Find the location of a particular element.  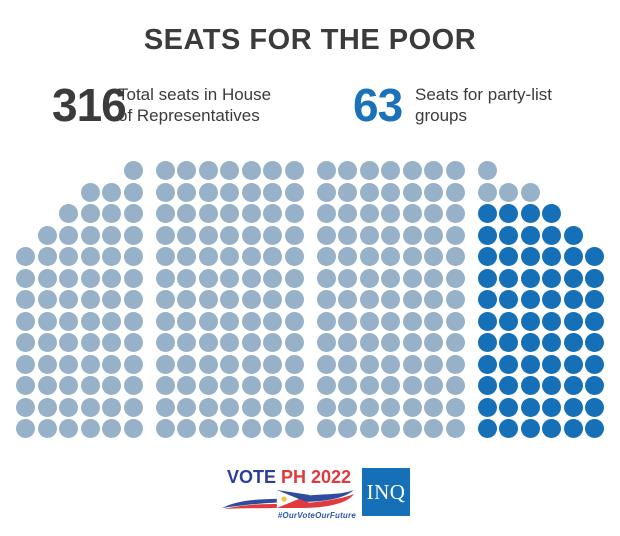

seat-block-outer-right is located at coordinates (540, 299).